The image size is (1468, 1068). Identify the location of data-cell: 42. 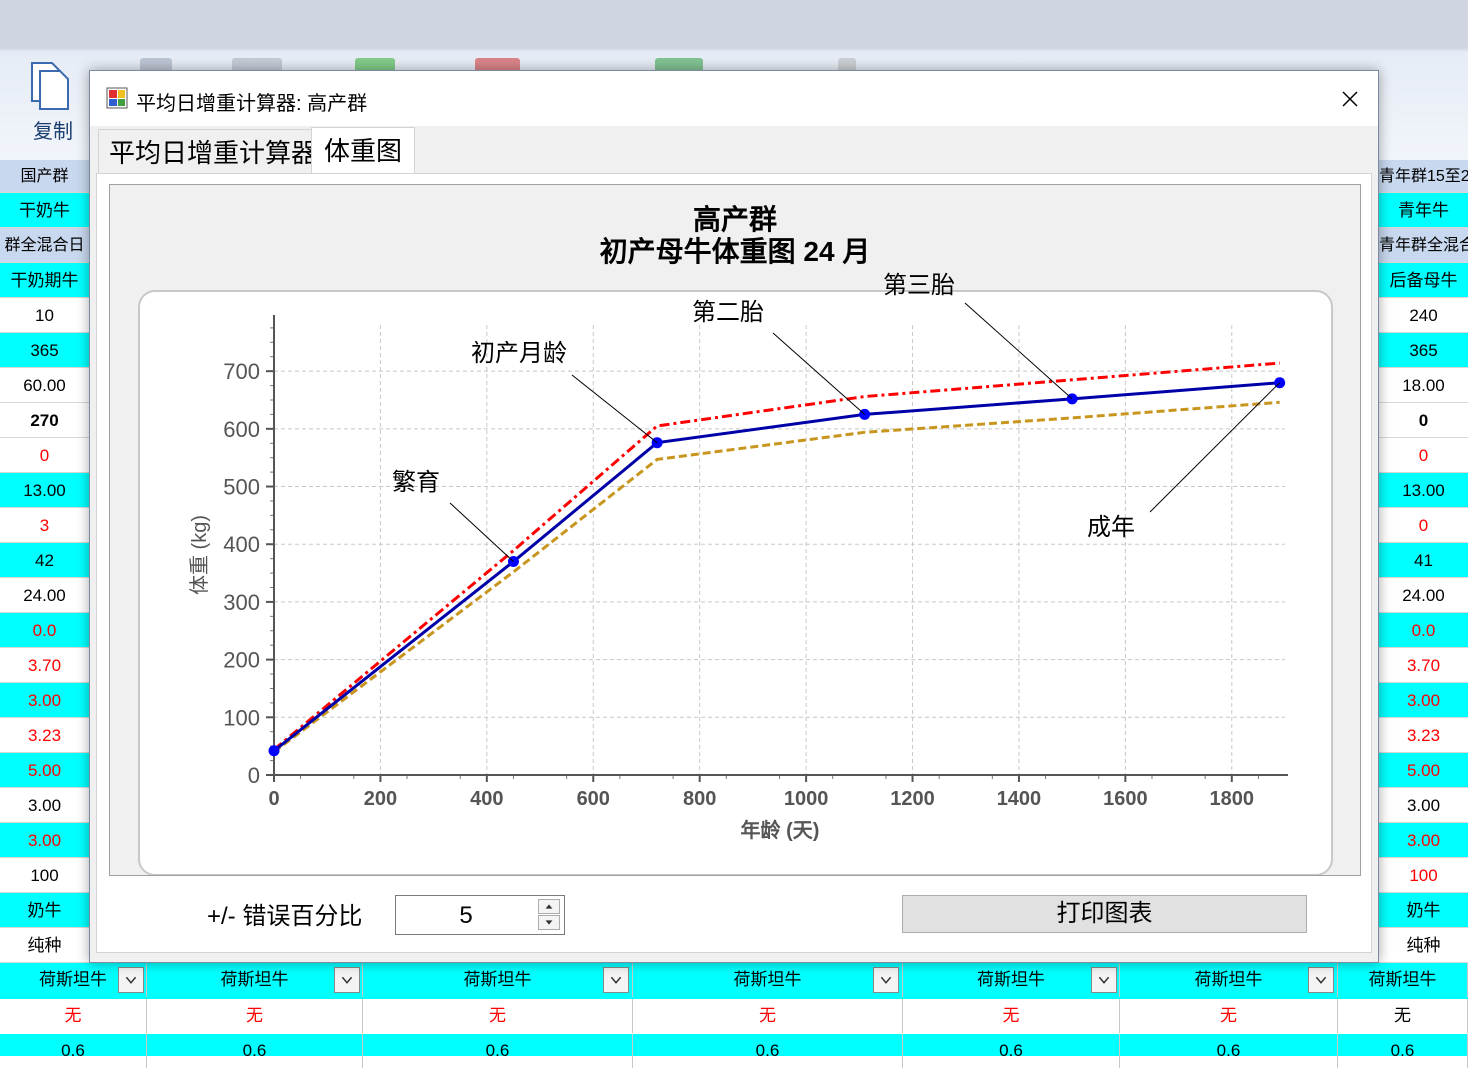
(44, 560).